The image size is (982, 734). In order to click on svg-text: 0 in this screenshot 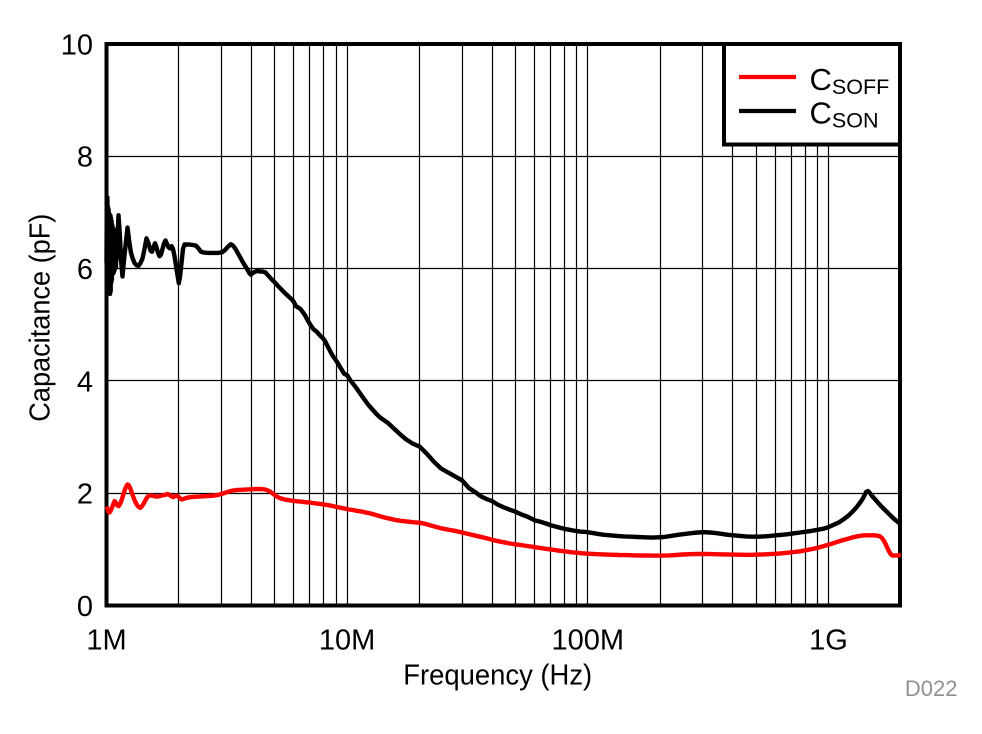, I will do `click(85, 607)`.